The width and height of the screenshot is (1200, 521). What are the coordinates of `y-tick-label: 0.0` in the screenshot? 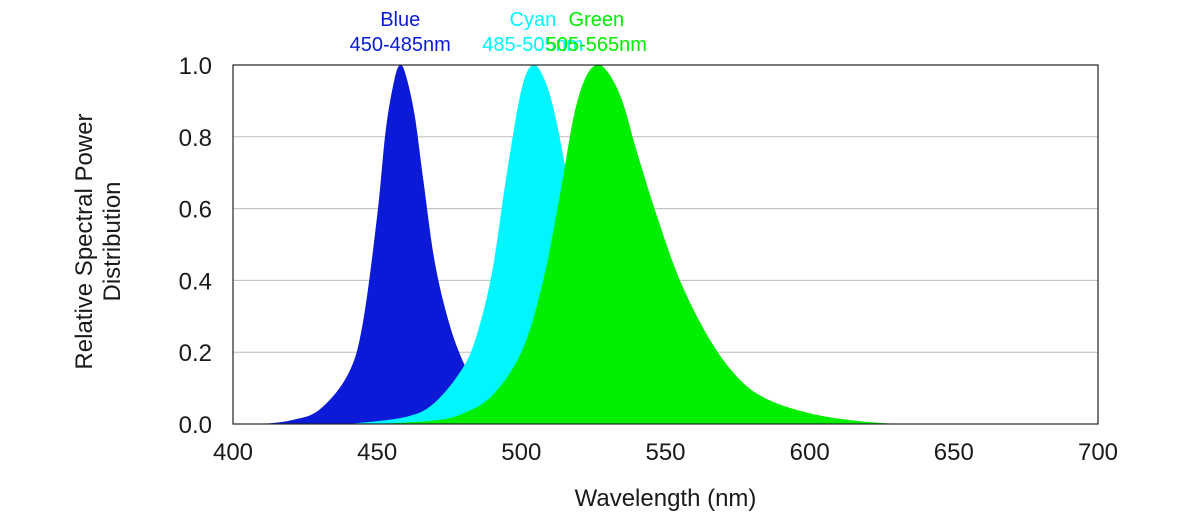 It's located at (195, 425).